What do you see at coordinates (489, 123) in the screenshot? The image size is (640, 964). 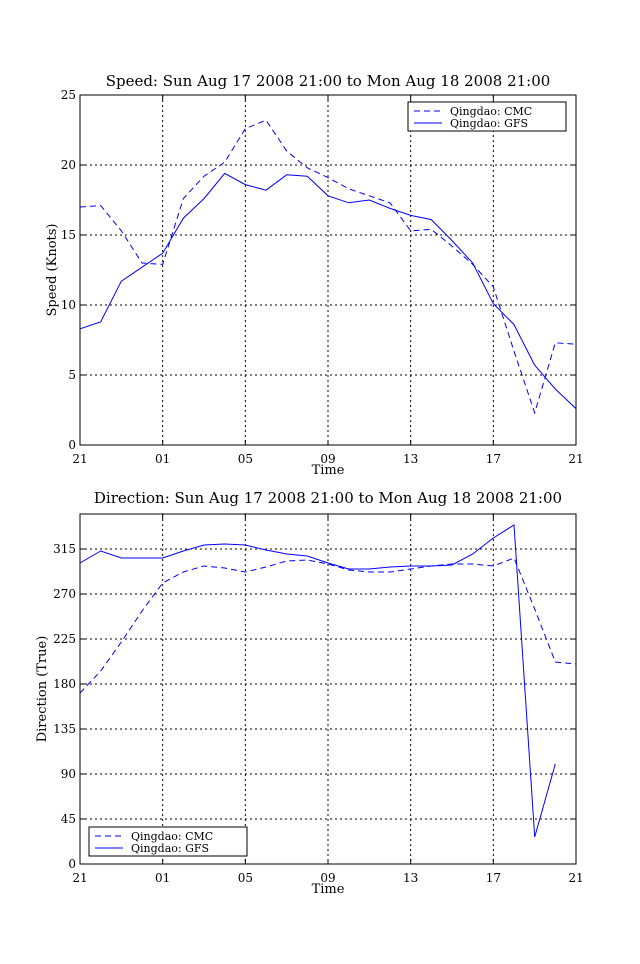 I see `speed-legend-gfs-label: Qingdao: GFS` at bounding box center [489, 123].